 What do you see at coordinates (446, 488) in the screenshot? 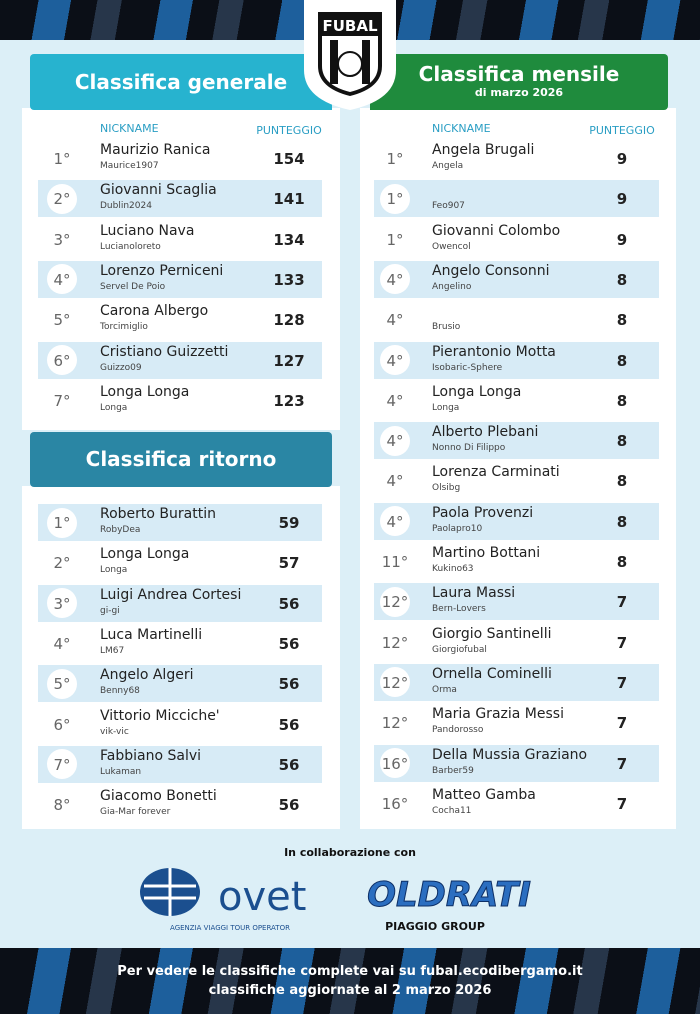
I see `nickname: Olsibg` at bounding box center [446, 488].